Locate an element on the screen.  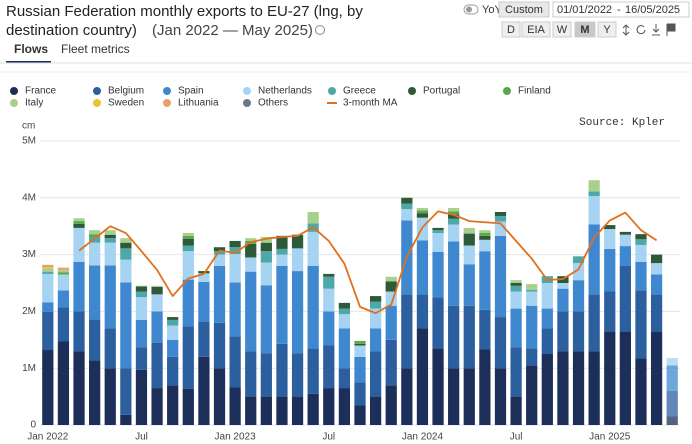
info-icon is located at coordinates (320, 30).